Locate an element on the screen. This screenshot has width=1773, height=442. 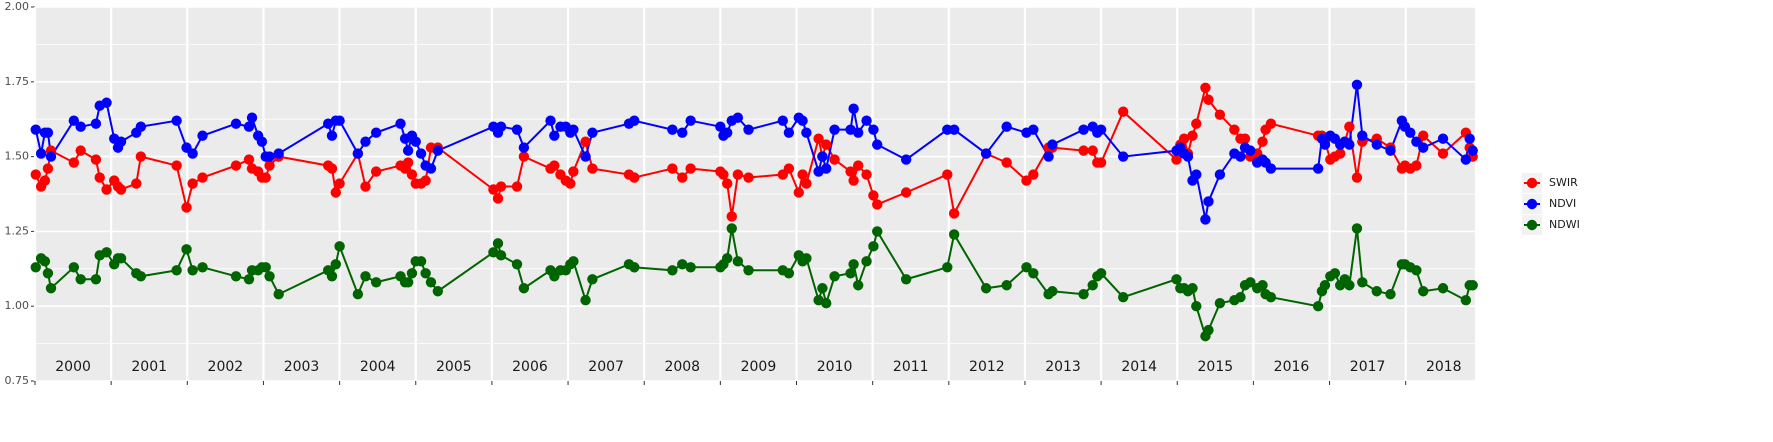
y-tick-label: 1.50 is located at coordinates (17, 156).